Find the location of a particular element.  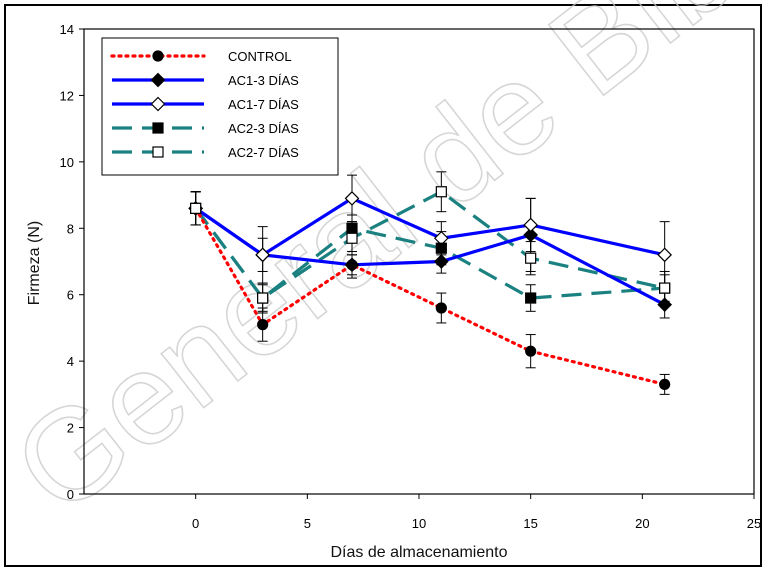

x-tick-label: 5 is located at coordinates (307, 523).